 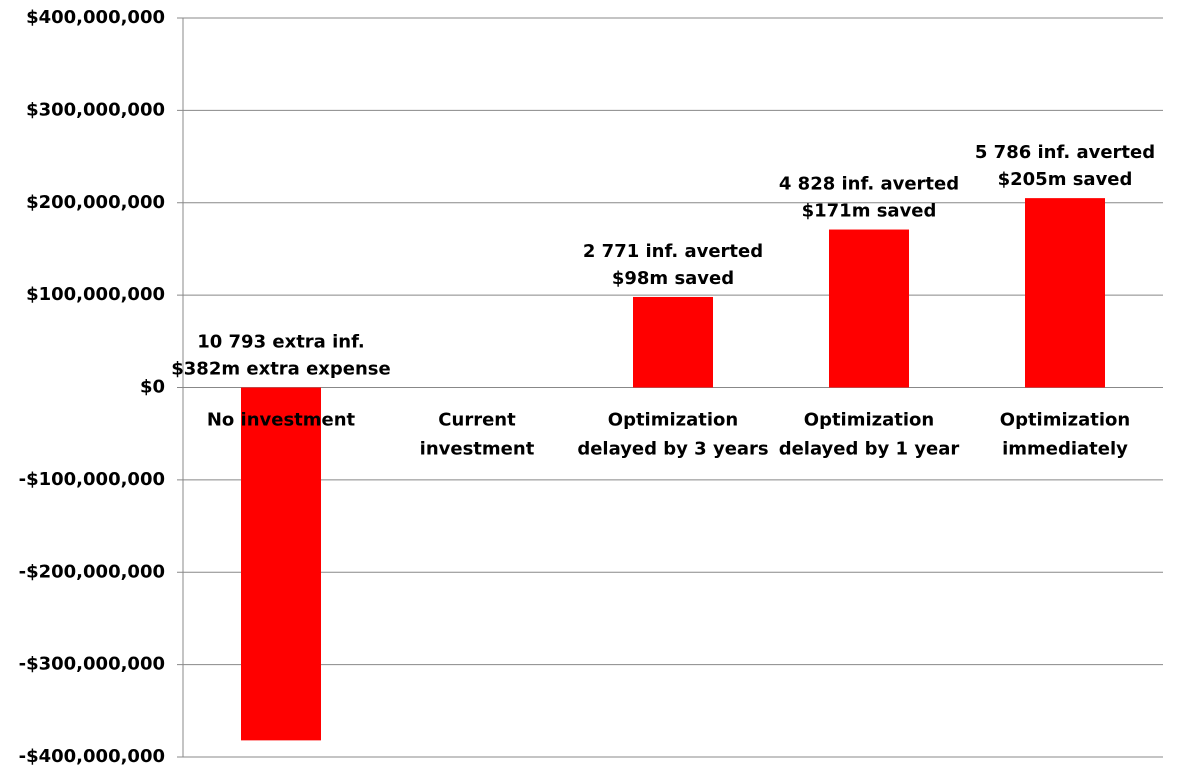 I want to click on y-tick-label: -$300,000,000, so click(x=92, y=664).